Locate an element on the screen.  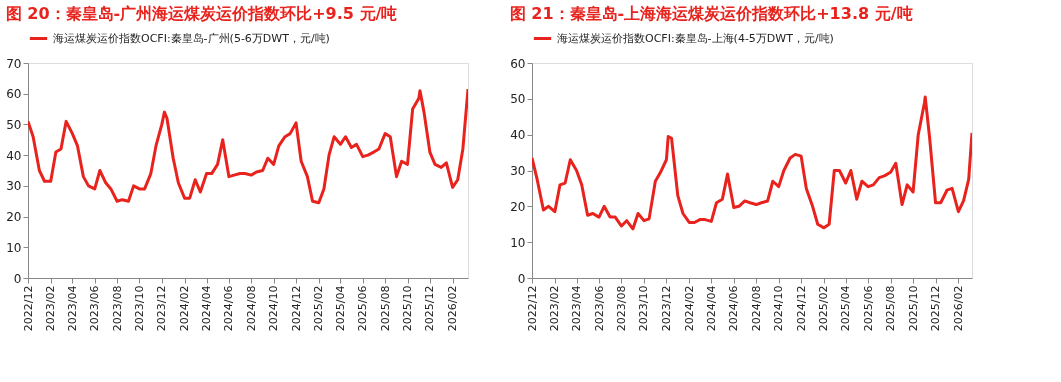
y-tick-label: 70 is located at coordinates (14, 63).